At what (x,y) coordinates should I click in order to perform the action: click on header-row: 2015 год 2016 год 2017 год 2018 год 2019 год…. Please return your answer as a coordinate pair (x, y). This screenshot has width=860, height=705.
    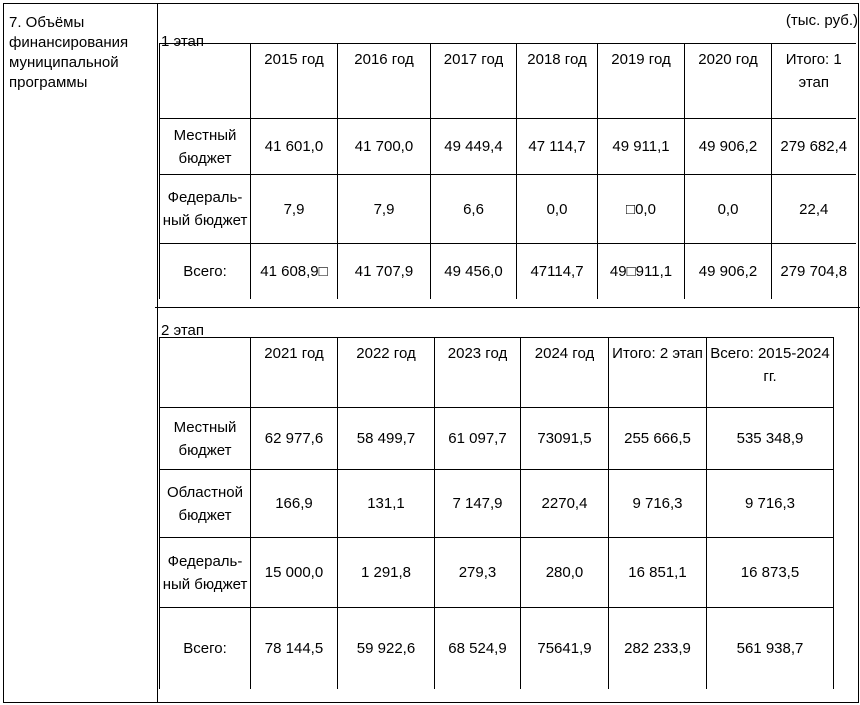
    Looking at the image, I should click on (507, 81).